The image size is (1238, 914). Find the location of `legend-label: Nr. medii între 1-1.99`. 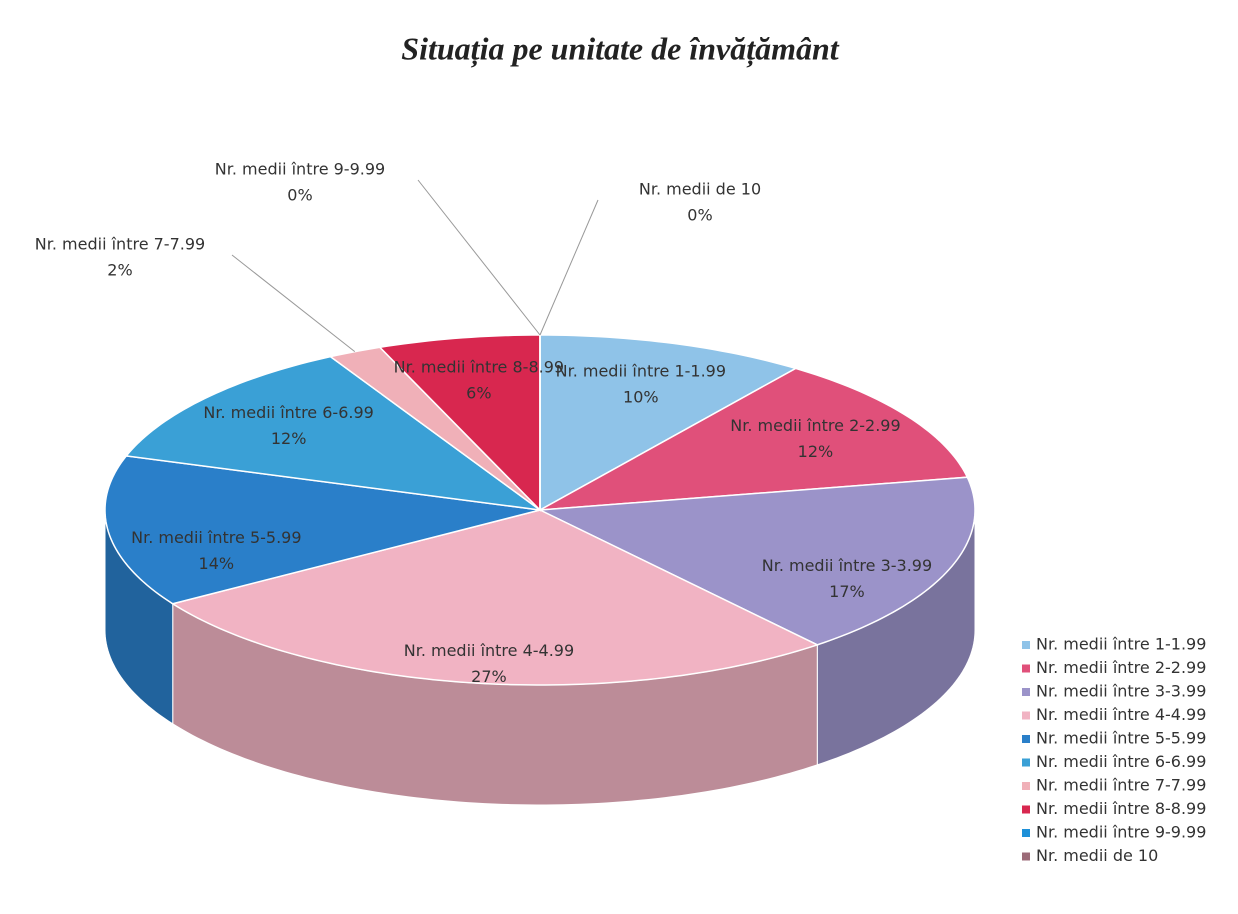

legend-label: Nr. medii între 1-1.99 is located at coordinates (1121, 644).